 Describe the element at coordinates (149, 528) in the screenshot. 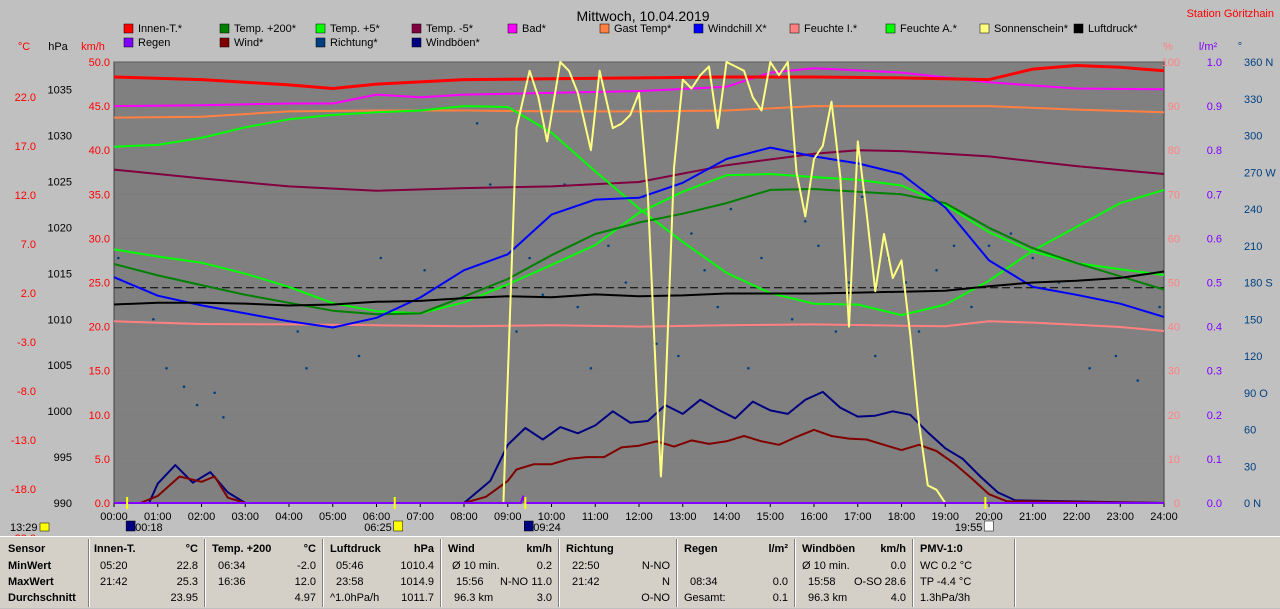

I see `moonset-time-label: 00:18` at that location.